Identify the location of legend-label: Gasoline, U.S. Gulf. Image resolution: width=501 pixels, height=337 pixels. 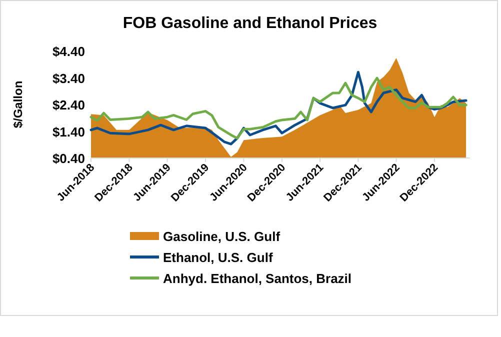
(222, 236).